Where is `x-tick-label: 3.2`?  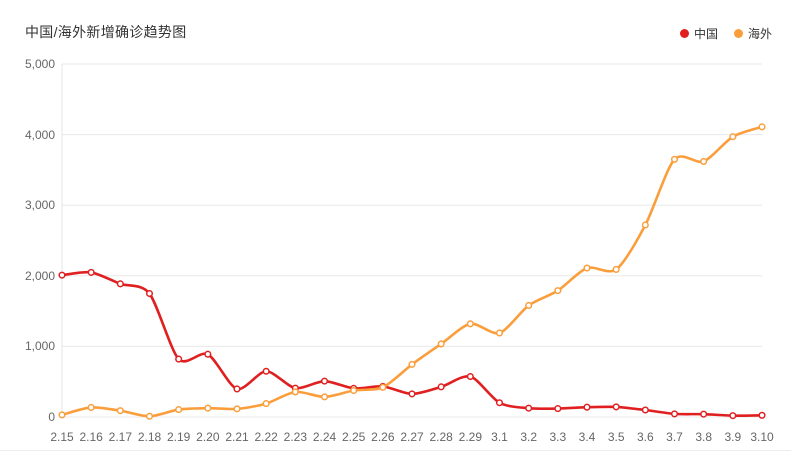
x-tick-label: 3.2 is located at coordinates (528, 437).